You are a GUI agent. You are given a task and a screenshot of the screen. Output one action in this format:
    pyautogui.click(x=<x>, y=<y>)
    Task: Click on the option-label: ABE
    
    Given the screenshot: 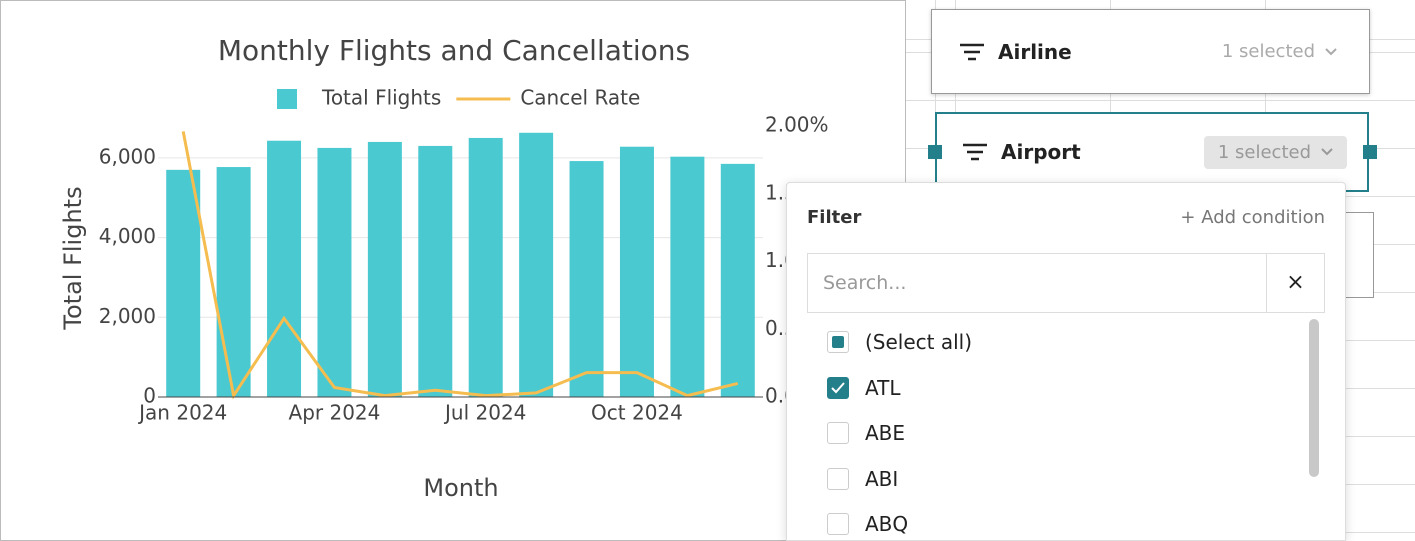 What is the action you would take?
    pyautogui.click(x=885, y=433)
    